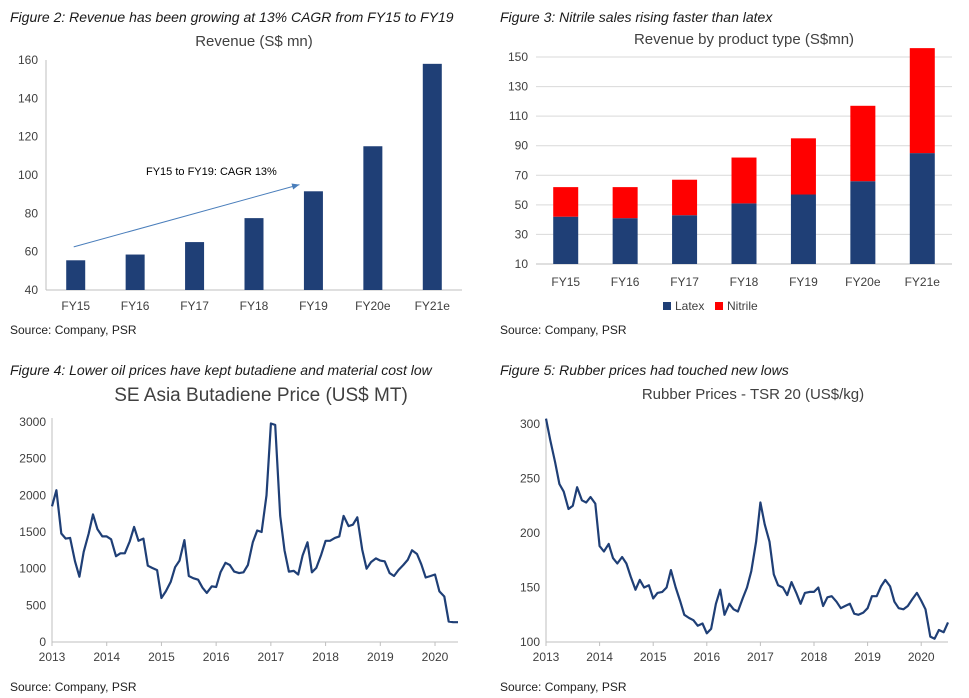 Image resolution: width=969 pixels, height=698 pixels. Describe the element at coordinates (530, 479) in the screenshot. I see `y-tick-label: 250` at that location.